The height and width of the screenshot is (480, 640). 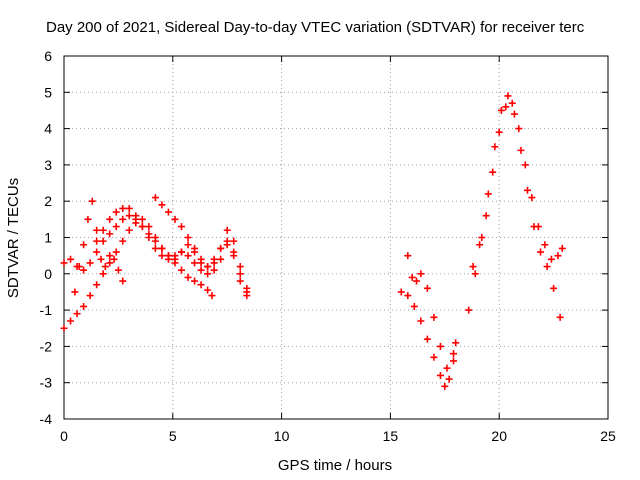 I want to click on series-sat-b, so click(x=155, y=273).